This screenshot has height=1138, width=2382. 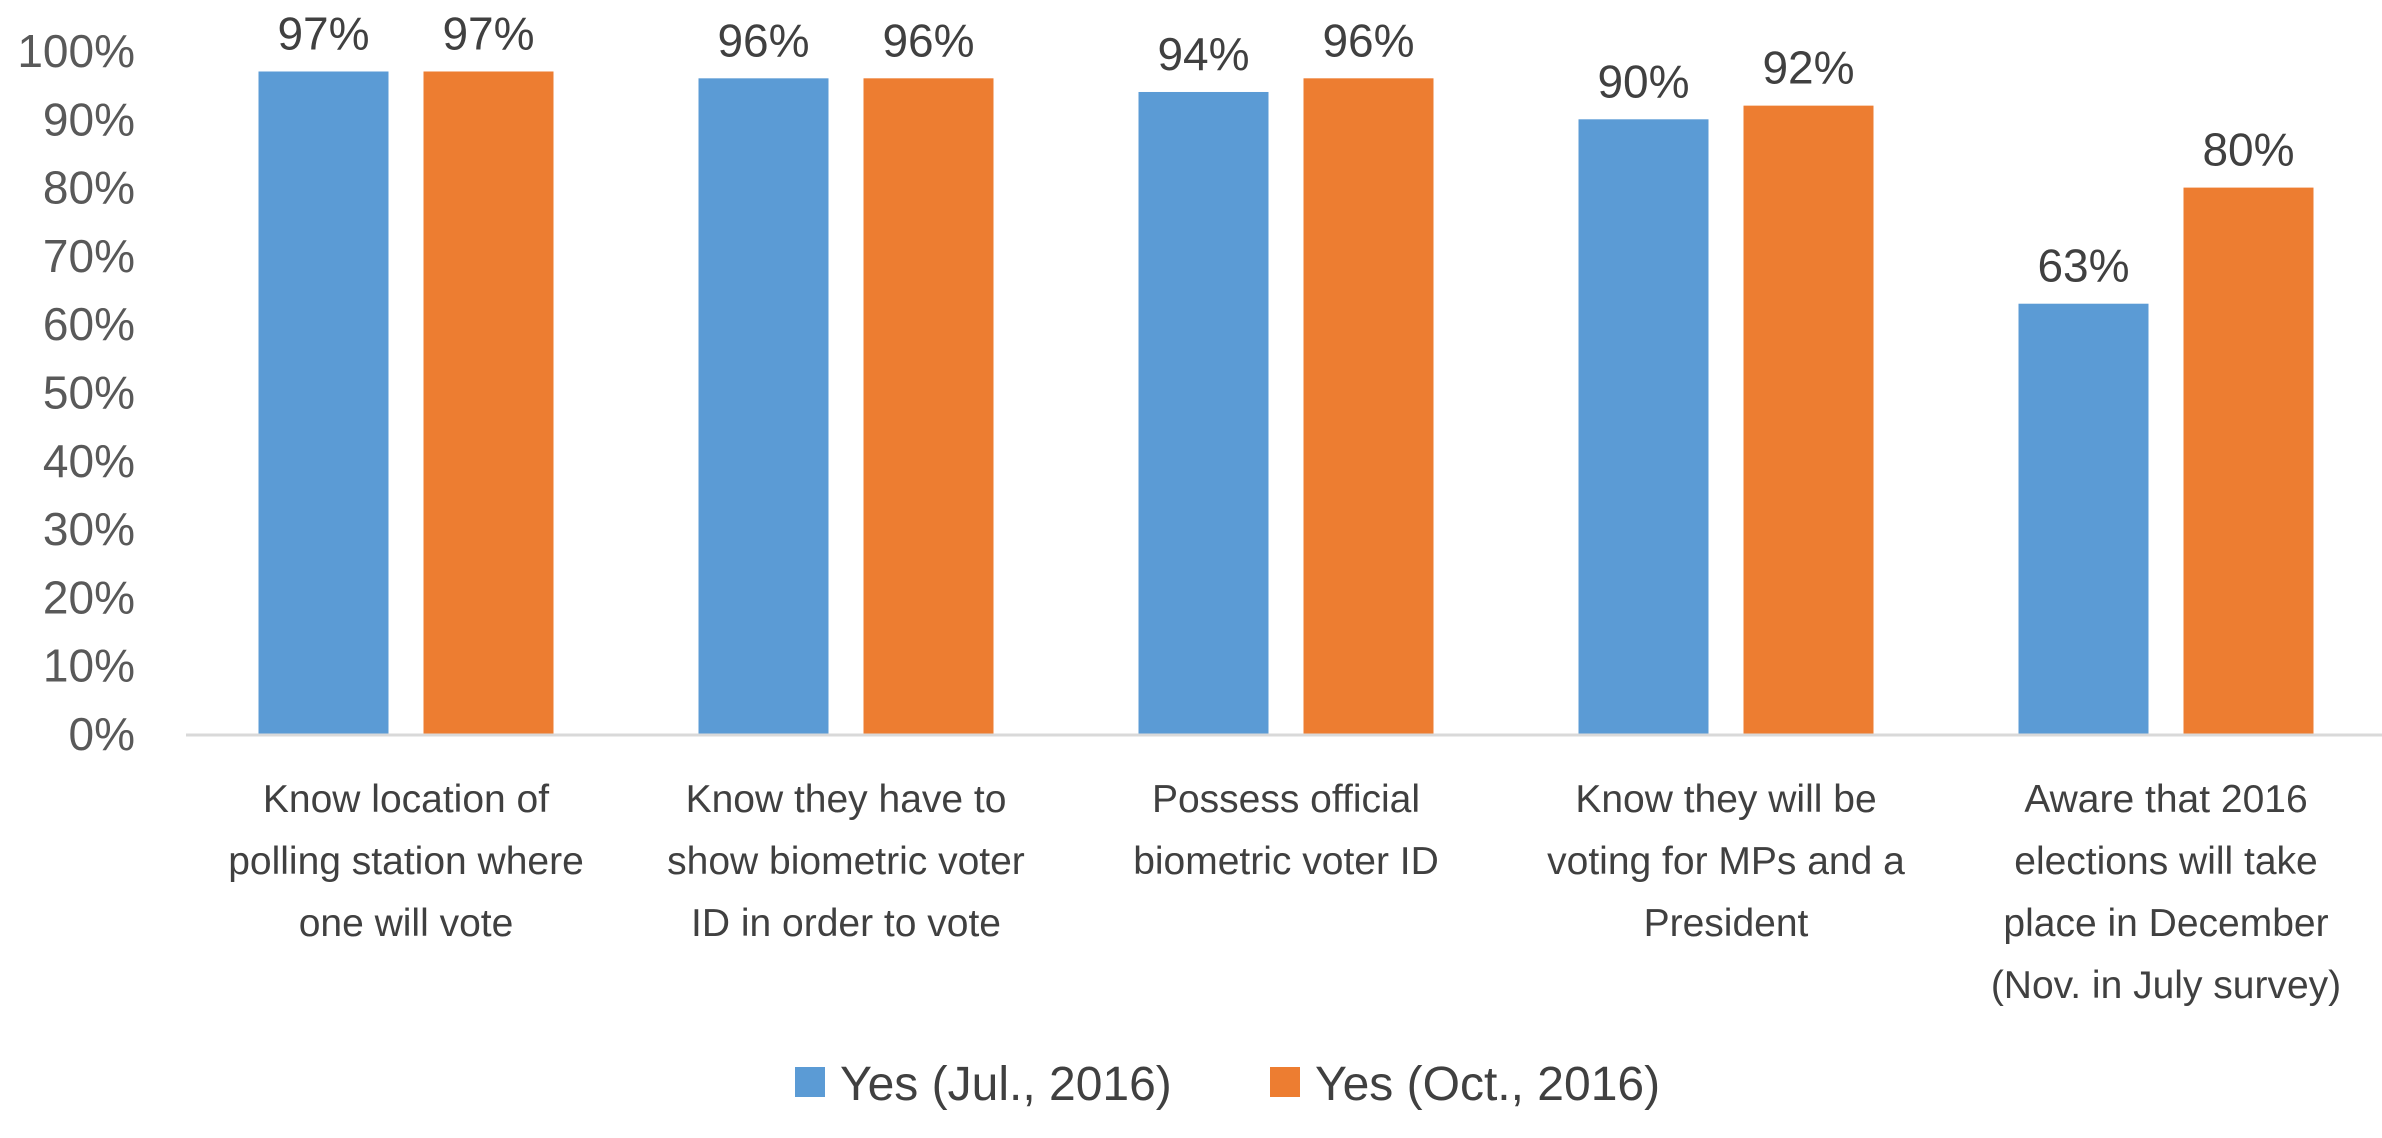 I want to click on legend: Yes (Jul., 2016) Yes (Oct., 2016), so click(x=1227, y=1084).